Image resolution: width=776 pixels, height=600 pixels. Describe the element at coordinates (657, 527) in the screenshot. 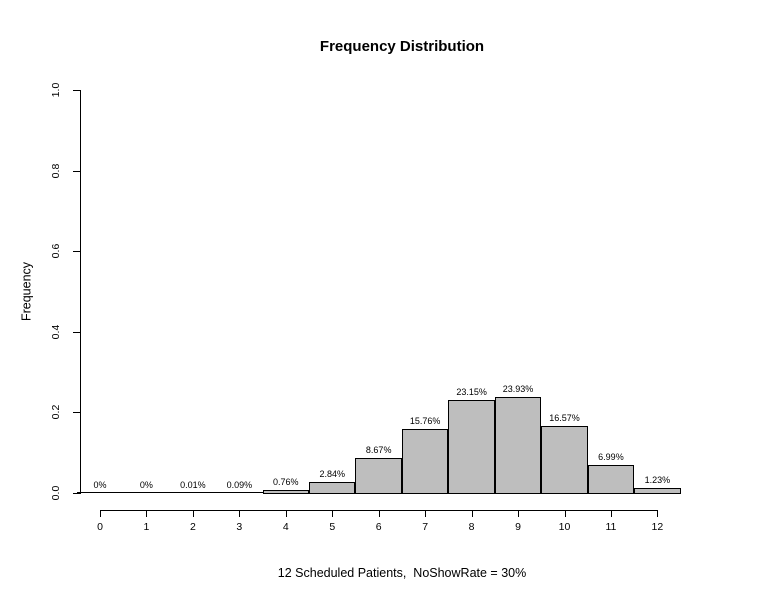

I see `x-tick-label: 12` at that location.